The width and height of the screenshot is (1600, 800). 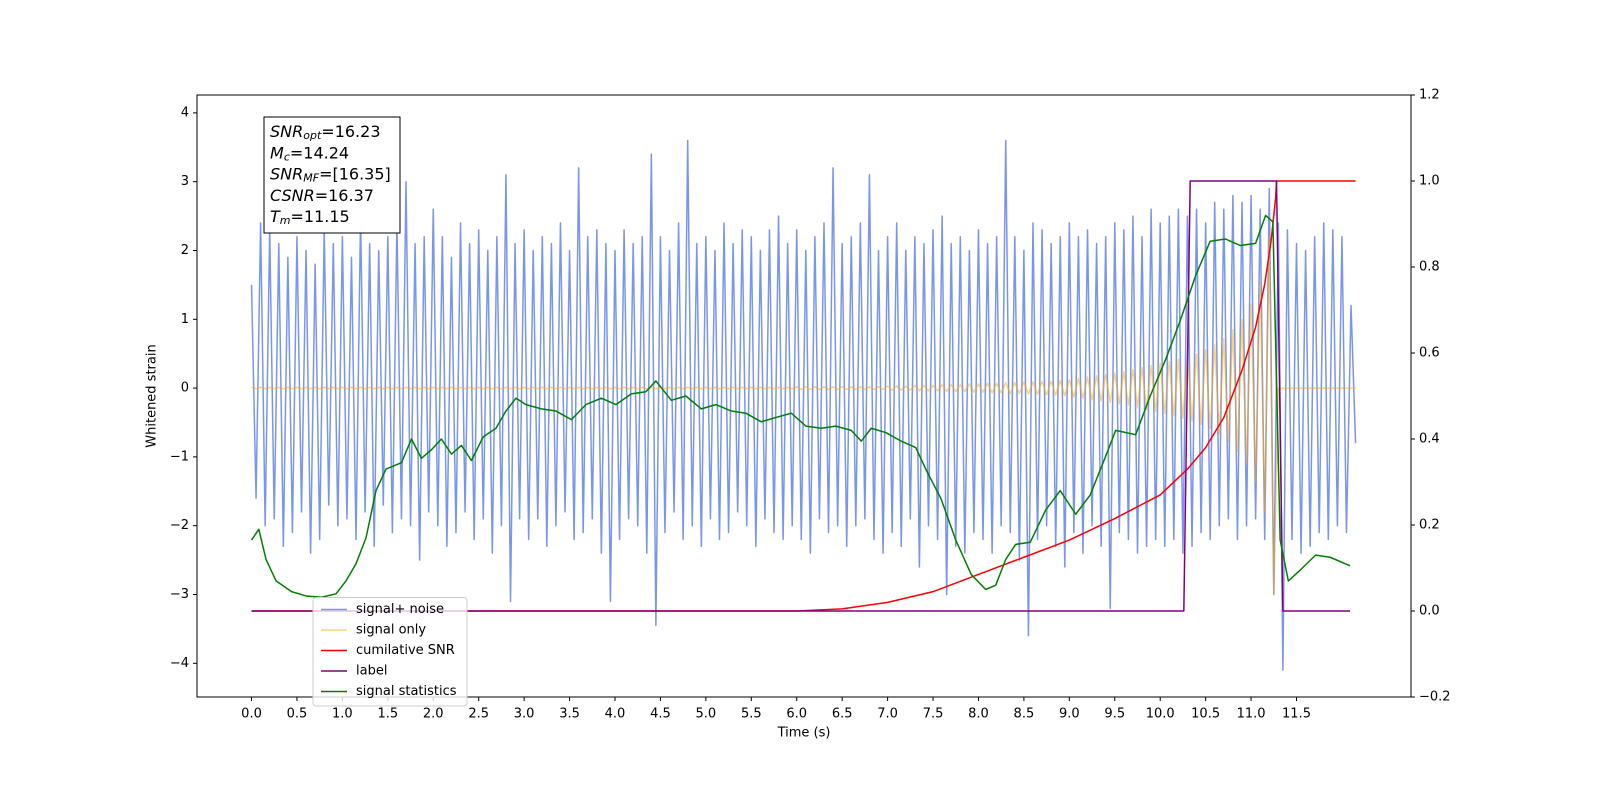 I want to click on y-tick-label: 4, so click(x=185, y=112).